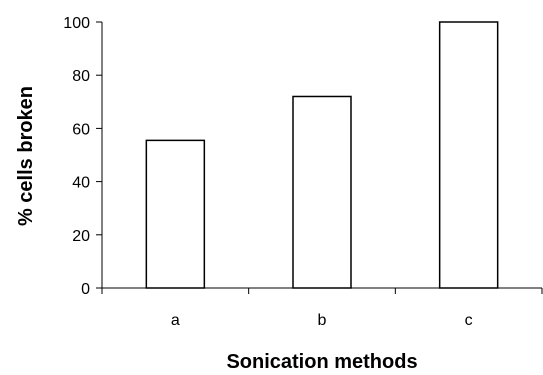 The width and height of the screenshot is (543, 375). Describe the element at coordinates (468, 155) in the screenshot. I see `bar-c` at that location.